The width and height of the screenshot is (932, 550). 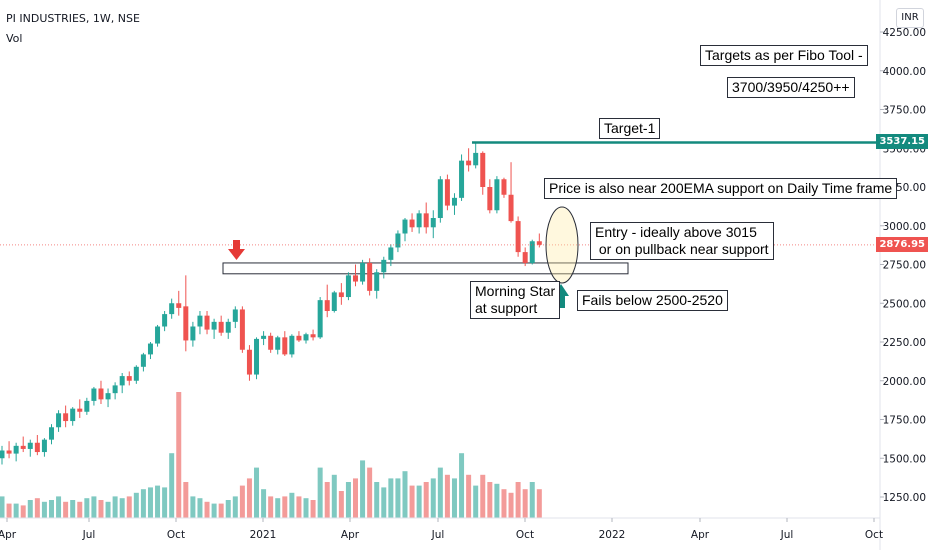 I want to click on targets-fibo-note: Targets as per Fibo Tool -, so click(x=784, y=55).